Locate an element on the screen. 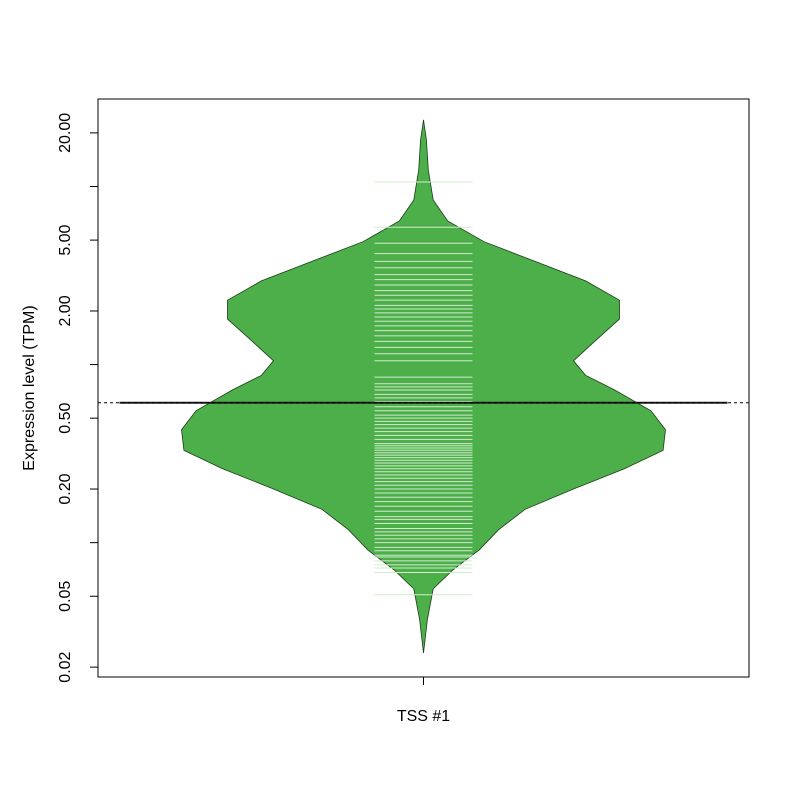 This screenshot has width=800, height=800. y-axis-label: Expression level (TPM) is located at coordinates (29, 387).